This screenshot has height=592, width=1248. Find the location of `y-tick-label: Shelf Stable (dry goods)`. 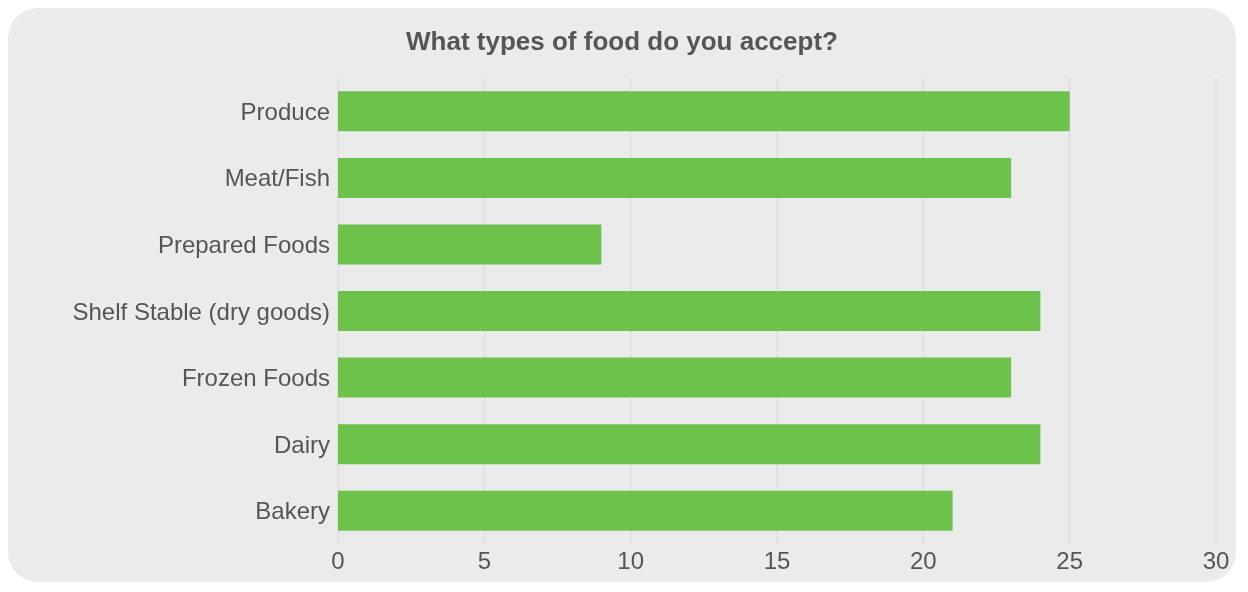

y-tick-label: Shelf Stable (dry goods) is located at coordinates (201, 311).